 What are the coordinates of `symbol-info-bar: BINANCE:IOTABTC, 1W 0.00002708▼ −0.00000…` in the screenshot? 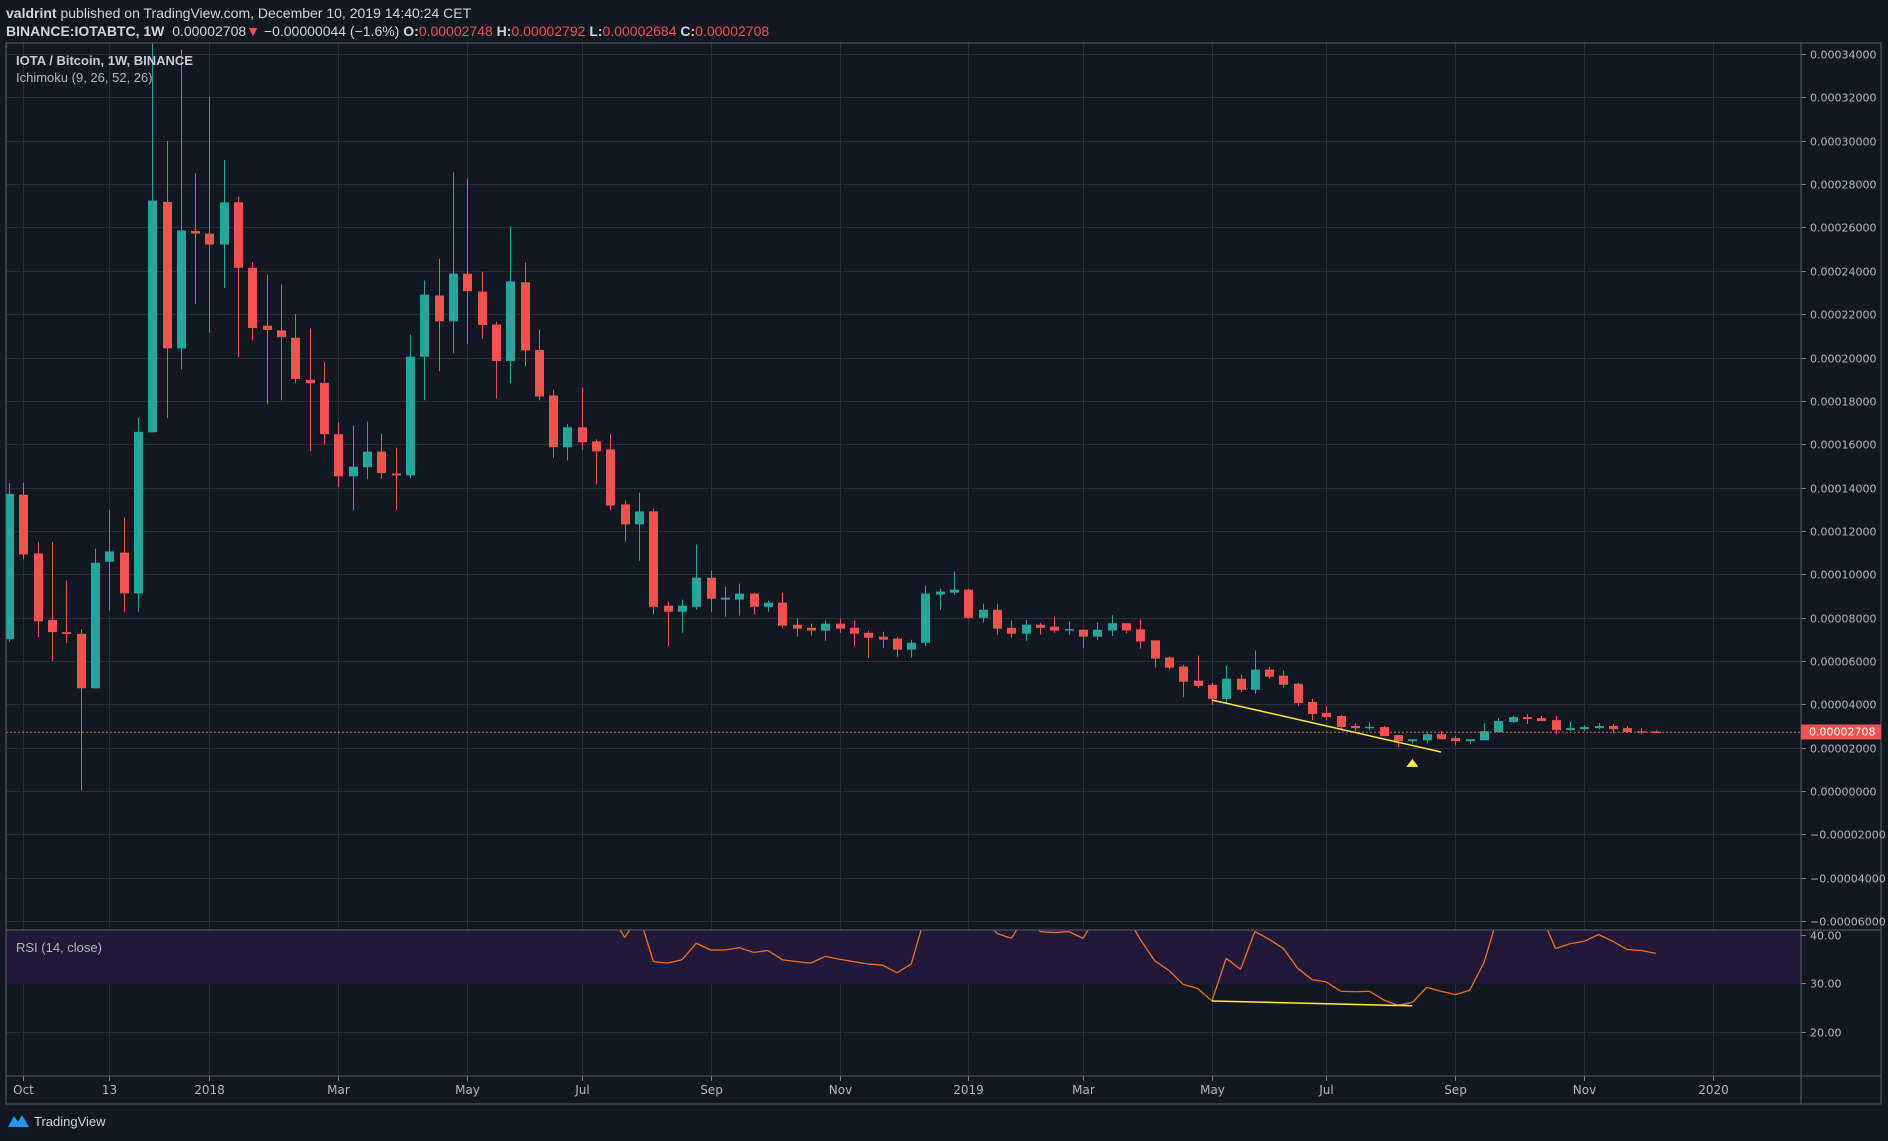 It's located at (387, 31).